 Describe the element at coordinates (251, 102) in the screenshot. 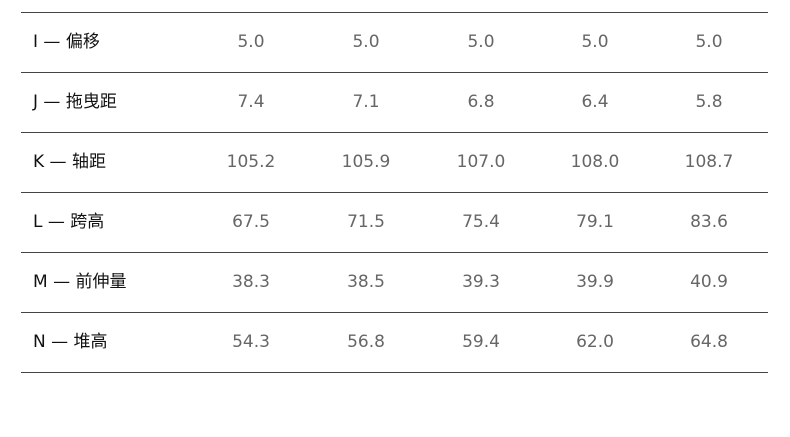

I see `cell-value: 7.4` at that location.